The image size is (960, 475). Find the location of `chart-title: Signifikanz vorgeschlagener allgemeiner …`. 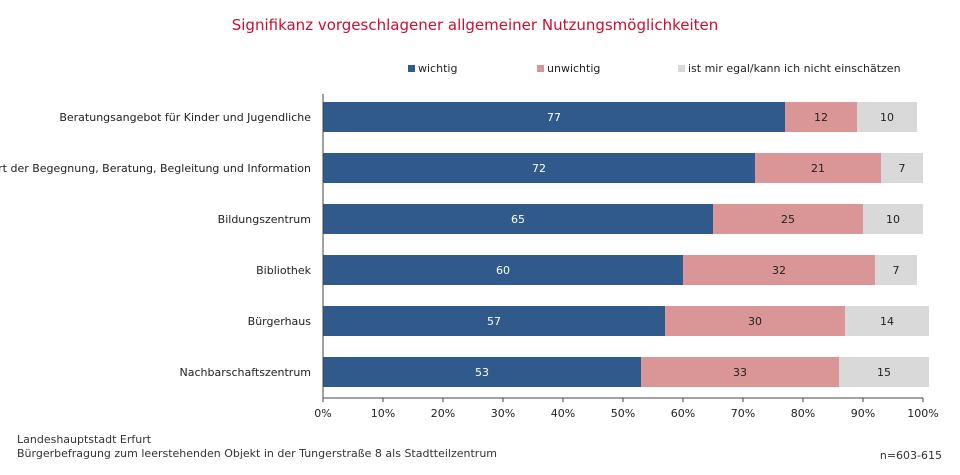

chart-title: Signifikanz vorgeschlagener allgemeiner … is located at coordinates (475, 25).